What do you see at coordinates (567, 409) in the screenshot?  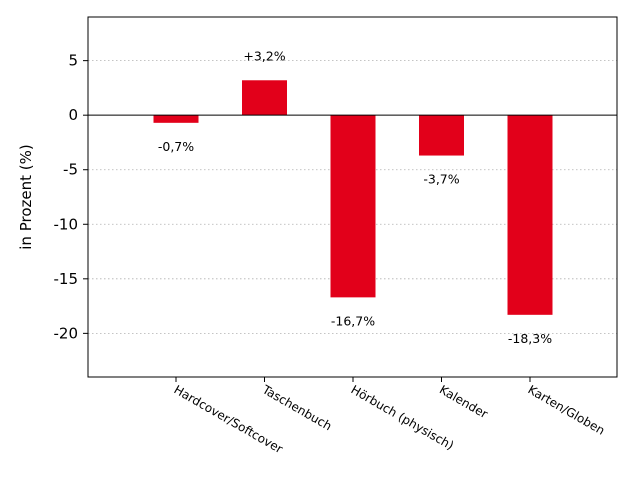 I see `x-tick-label: Karten/Globen` at bounding box center [567, 409].